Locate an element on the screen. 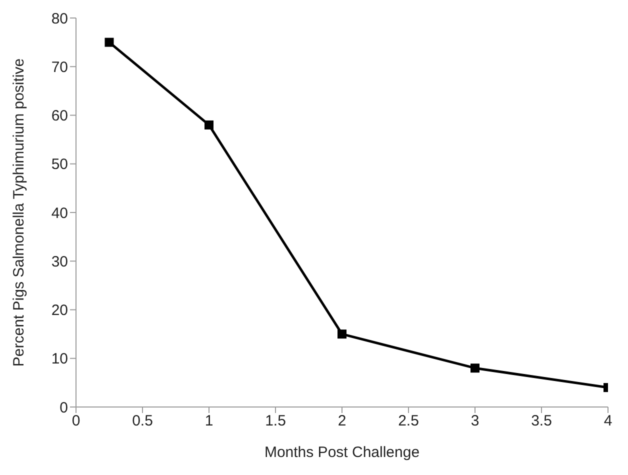 This screenshot has width=628, height=475. x-tick-label: 3 is located at coordinates (475, 421).